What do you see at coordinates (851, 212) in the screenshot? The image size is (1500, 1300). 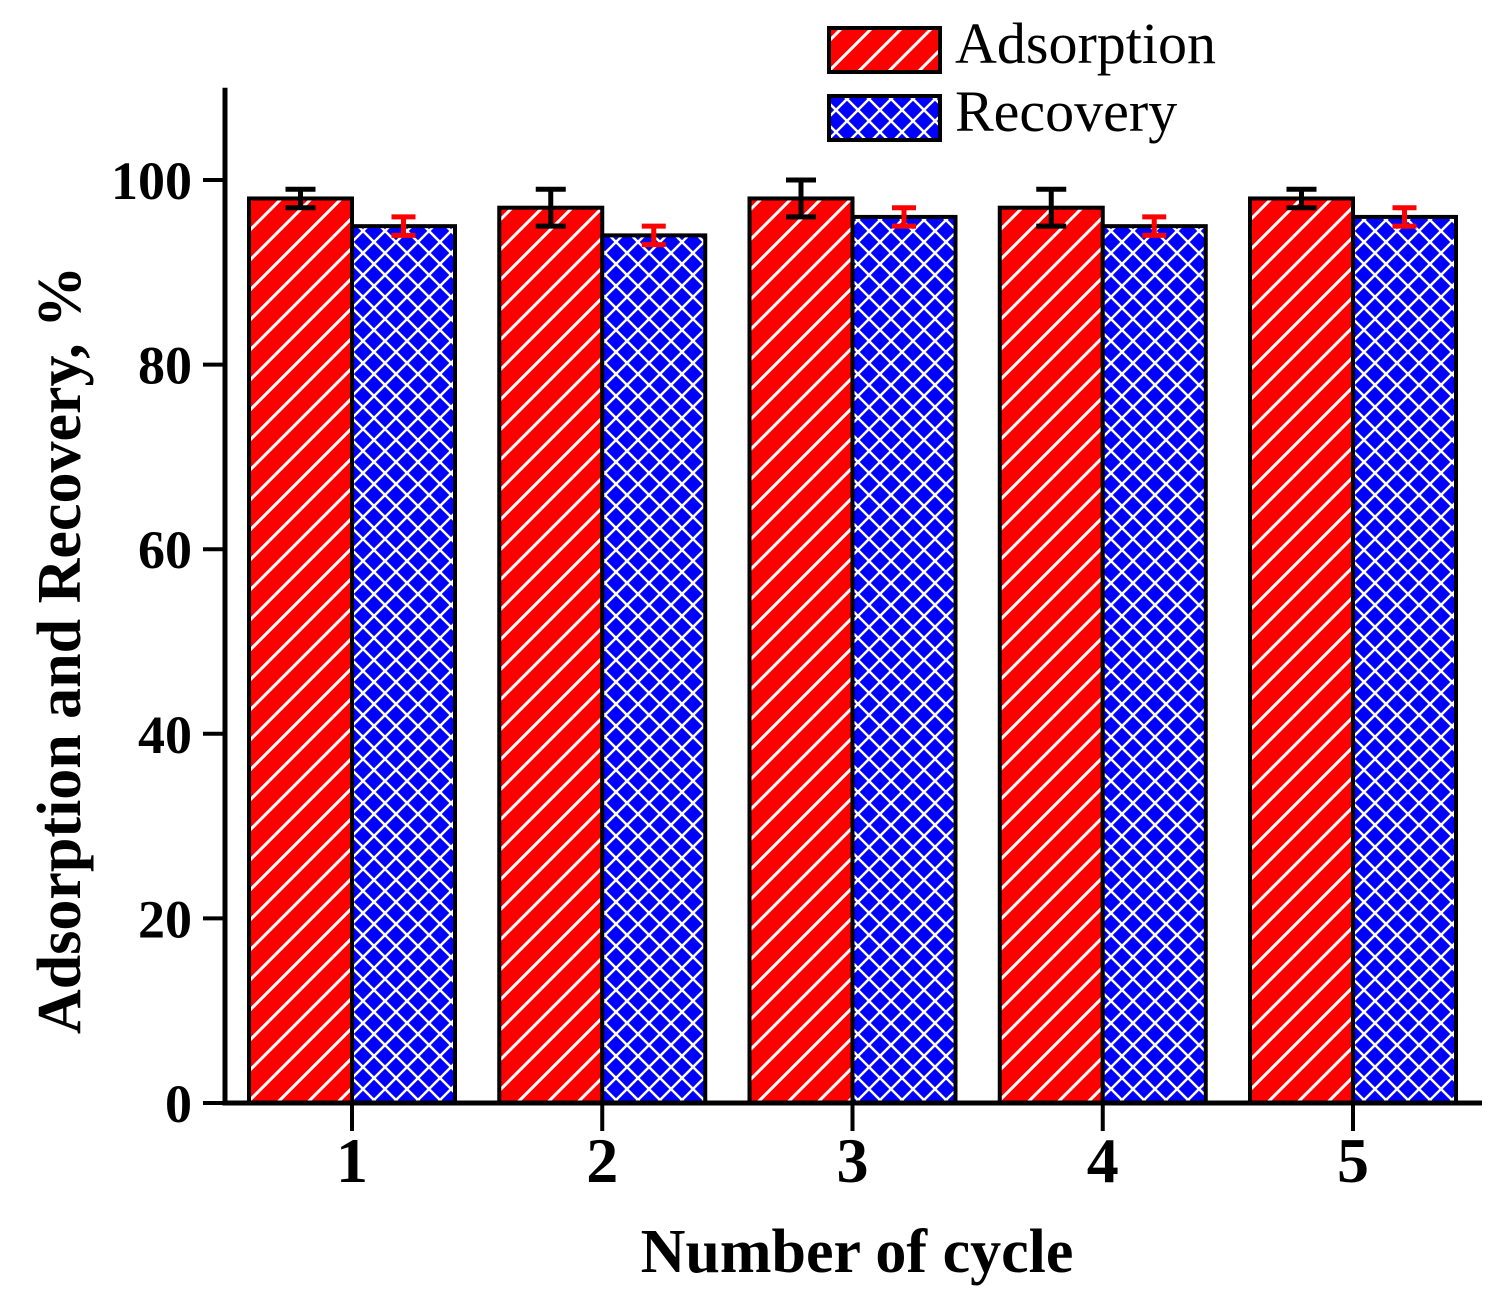 I see `error-bars-layer` at bounding box center [851, 212].